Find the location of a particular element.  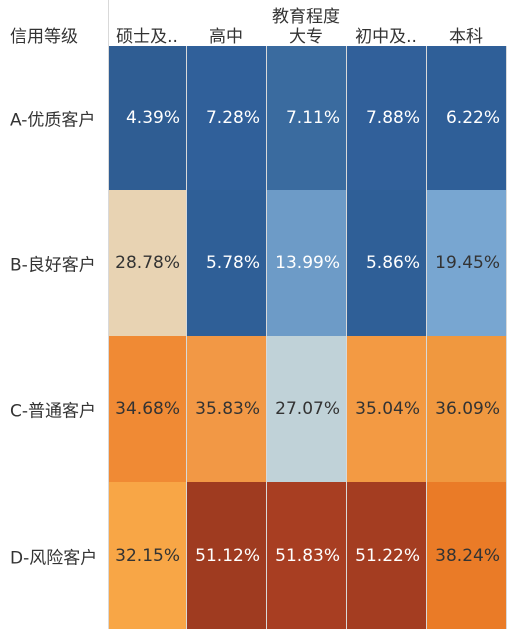

heatmap-cell: 5.86% is located at coordinates (386, 263).